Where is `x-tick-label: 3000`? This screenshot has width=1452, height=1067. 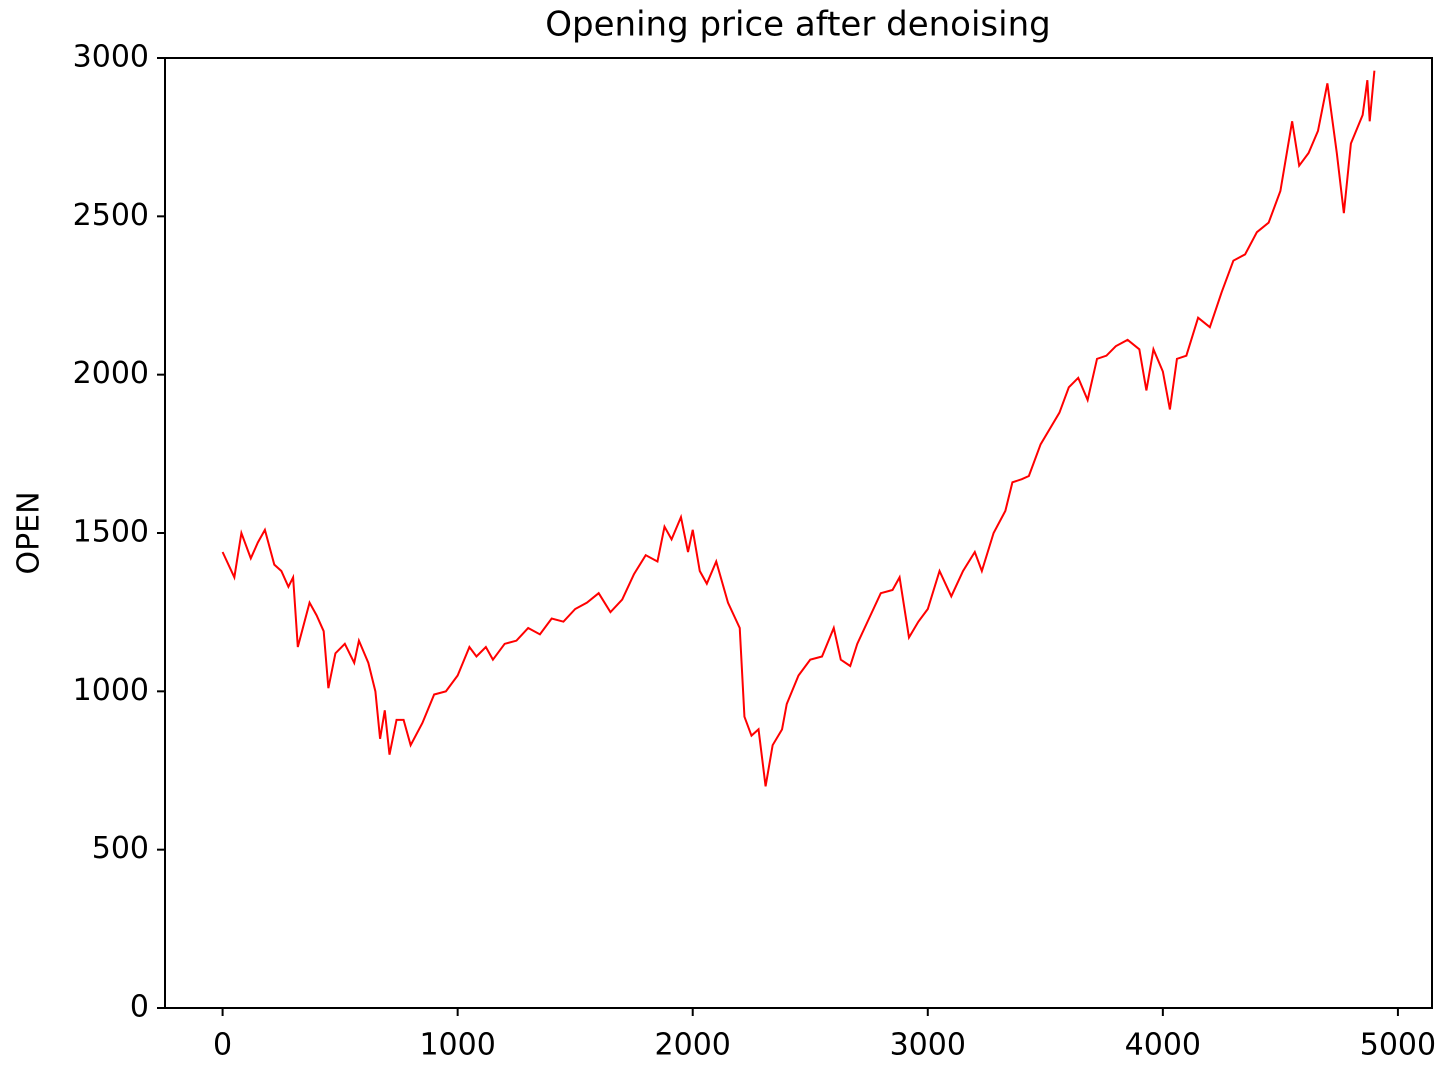
x-tick-label: 3000 is located at coordinates (928, 1045).